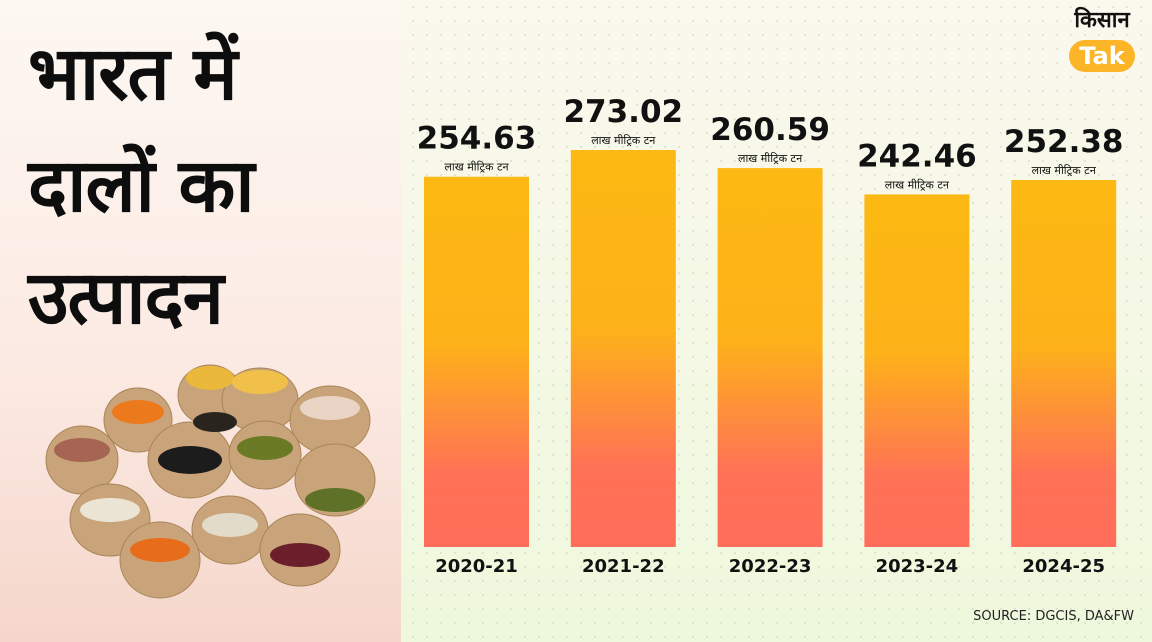  What do you see at coordinates (1063, 566) in the screenshot?
I see `x-tick-label: 2024-25` at bounding box center [1063, 566].